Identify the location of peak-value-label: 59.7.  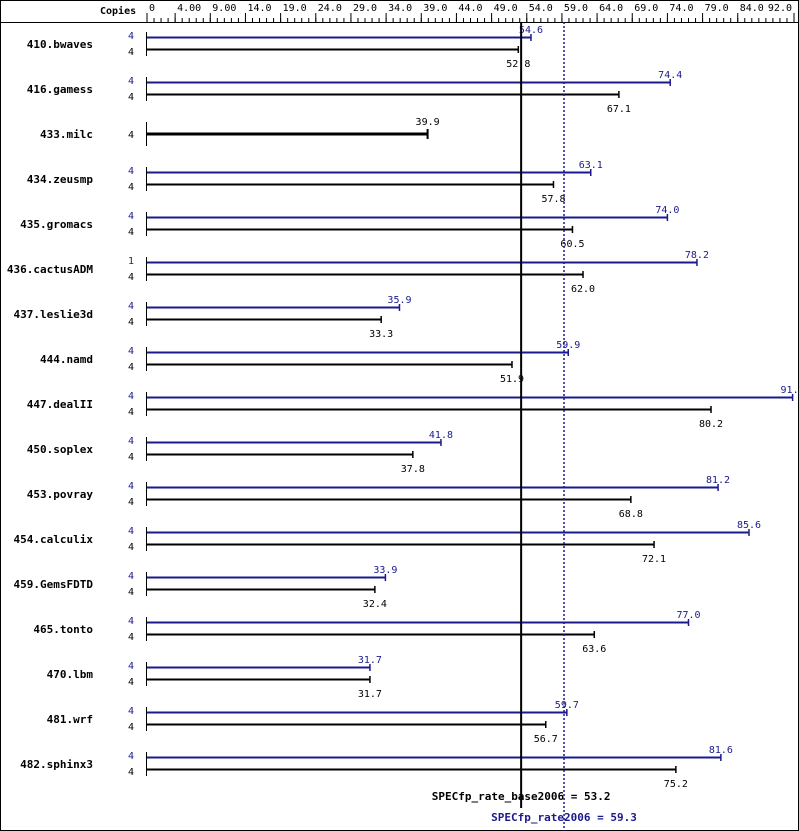
(567, 705).